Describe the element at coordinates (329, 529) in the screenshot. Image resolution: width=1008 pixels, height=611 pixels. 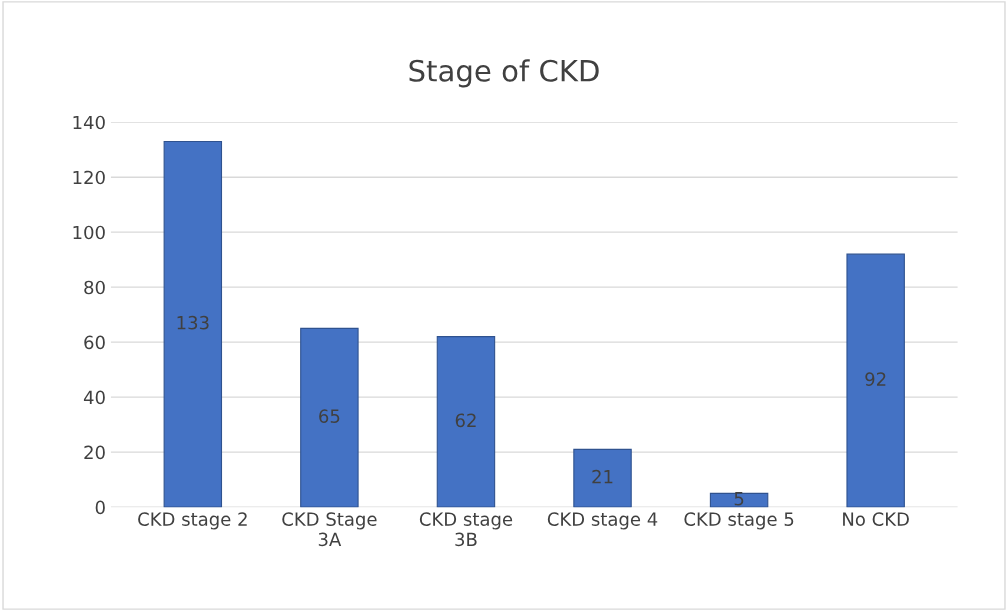
I see `x-tick-label: CKD Stage 3A` at that location.